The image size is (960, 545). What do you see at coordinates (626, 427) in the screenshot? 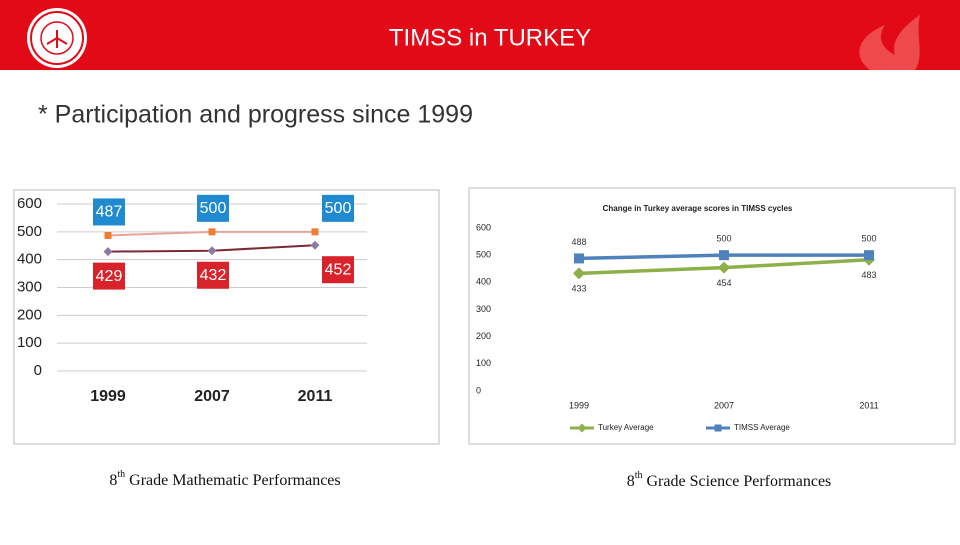
I see `legend-label: Turkey Average` at bounding box center [626, 427].